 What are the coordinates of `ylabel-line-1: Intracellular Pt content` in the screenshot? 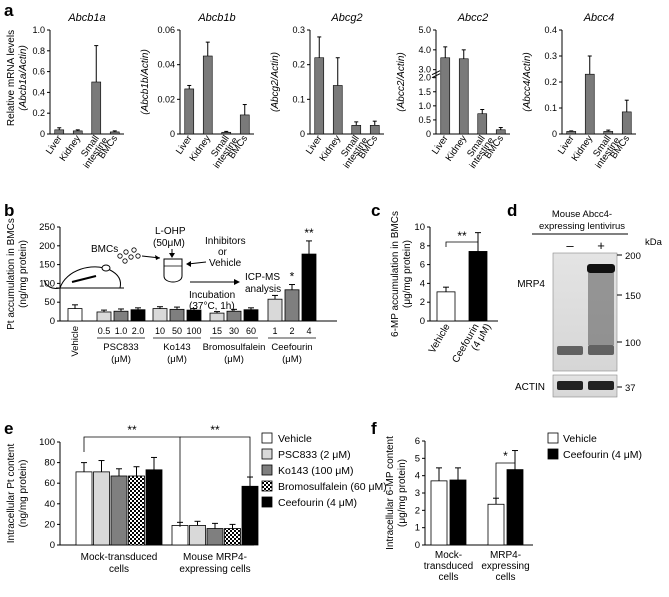 It's located at (11, 494).